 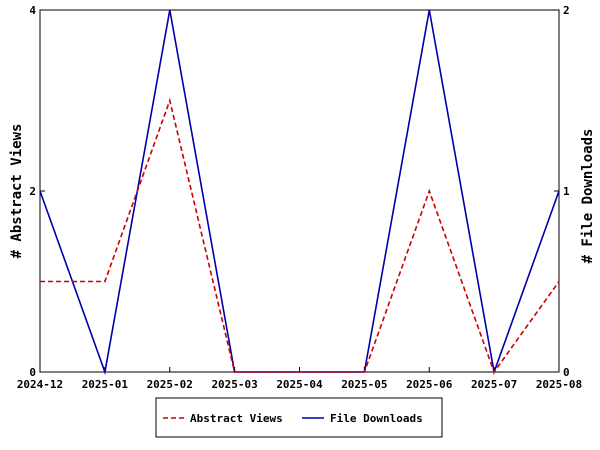 What do you see at coordinates (494, 384) in the screenshot?
I see `x-tick-label: 2025-07` at bounding box center [494, 384].